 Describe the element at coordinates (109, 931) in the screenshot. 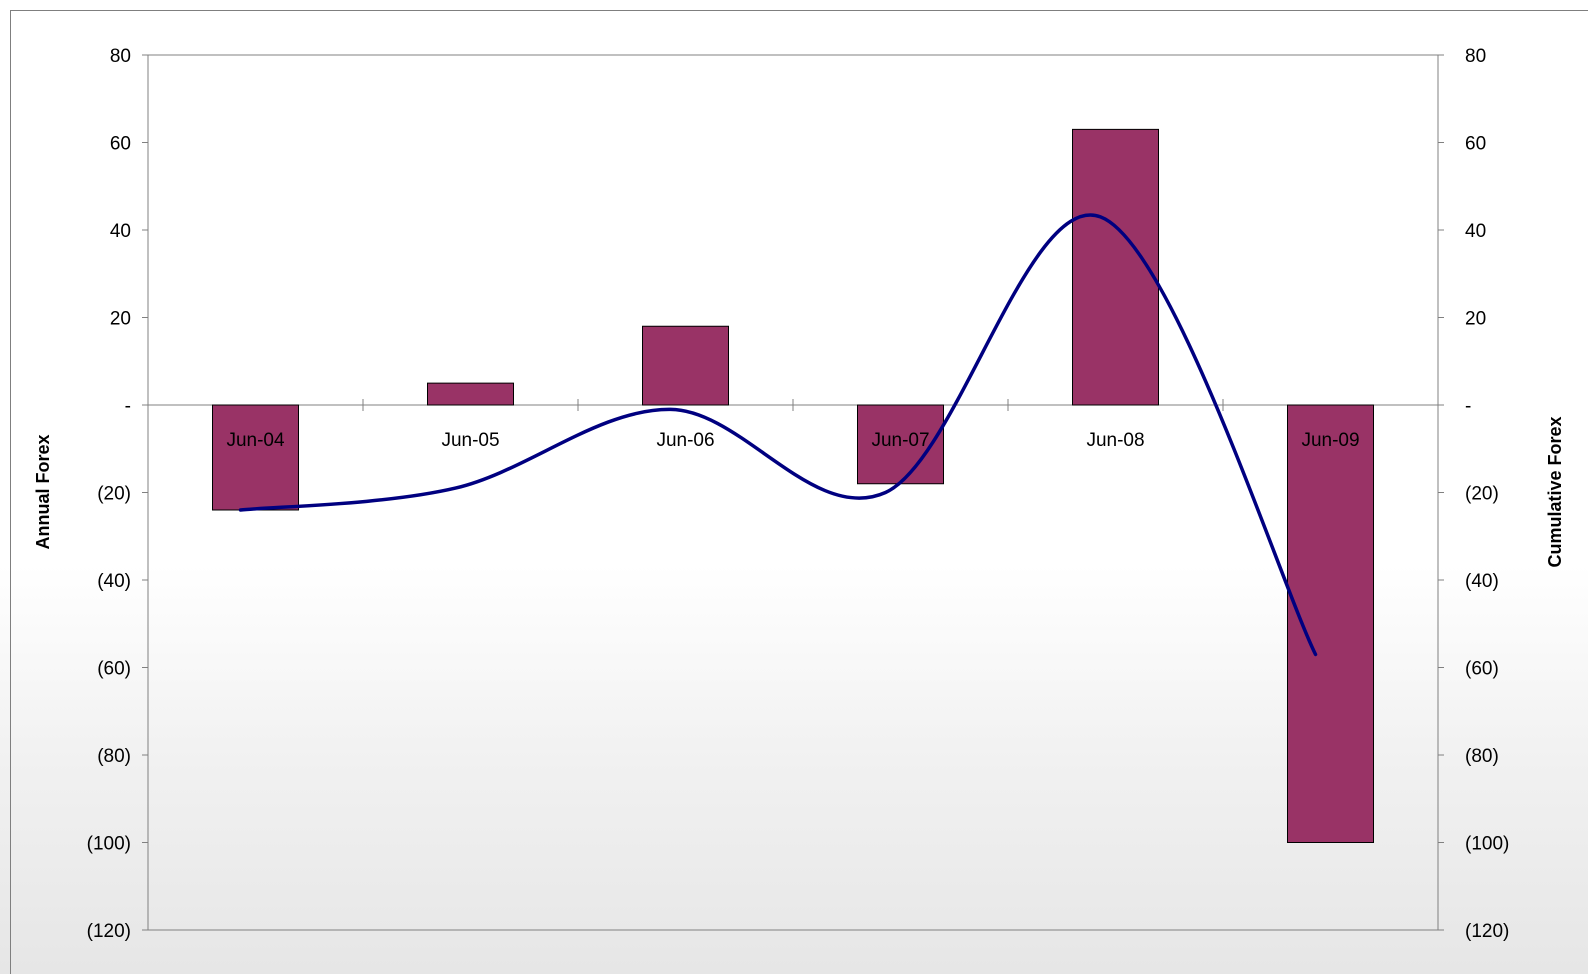

I see `left-tick-label: (120)` at that location.